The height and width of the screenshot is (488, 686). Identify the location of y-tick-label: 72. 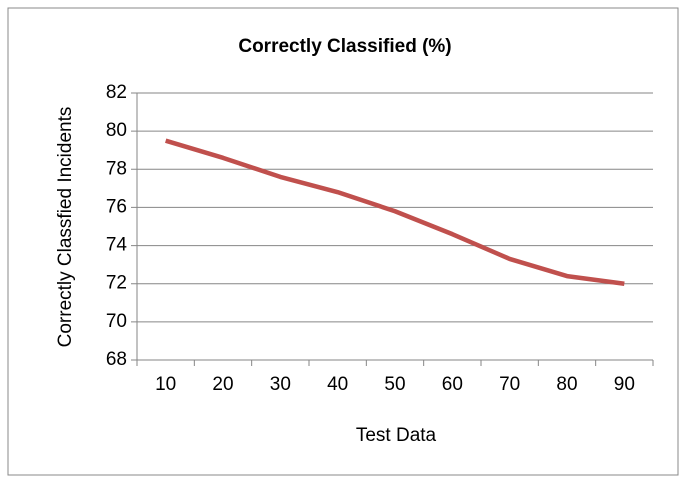
(116, 283).